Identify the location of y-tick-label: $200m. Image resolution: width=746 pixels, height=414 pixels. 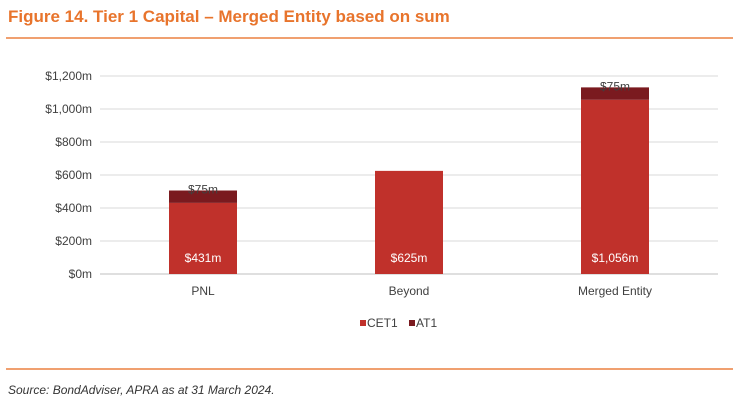
(73, 241).